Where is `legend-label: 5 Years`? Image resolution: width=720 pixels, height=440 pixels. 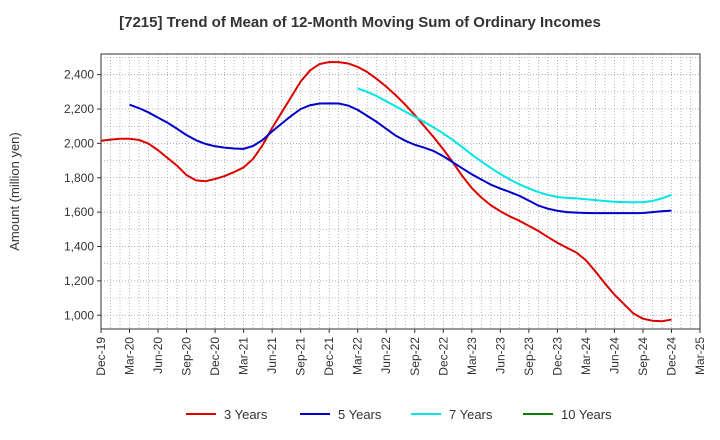 legend-label: 5 Years is located at coordinates (360, 414).